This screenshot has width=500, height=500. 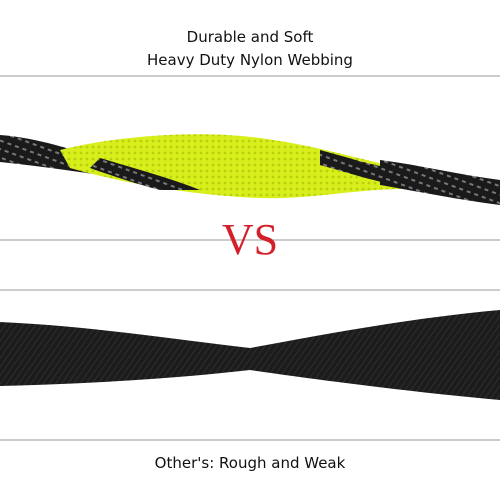 I want to click on header-line1: Durable and Soft, so click(x=250, y=37).